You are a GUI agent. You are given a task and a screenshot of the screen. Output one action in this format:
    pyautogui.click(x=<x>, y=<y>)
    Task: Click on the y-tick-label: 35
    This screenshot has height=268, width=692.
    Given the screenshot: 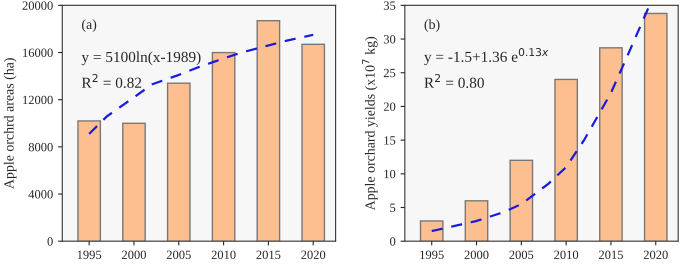 What is the action you would take?
    pyautogui.click(x=390, y=5)
    